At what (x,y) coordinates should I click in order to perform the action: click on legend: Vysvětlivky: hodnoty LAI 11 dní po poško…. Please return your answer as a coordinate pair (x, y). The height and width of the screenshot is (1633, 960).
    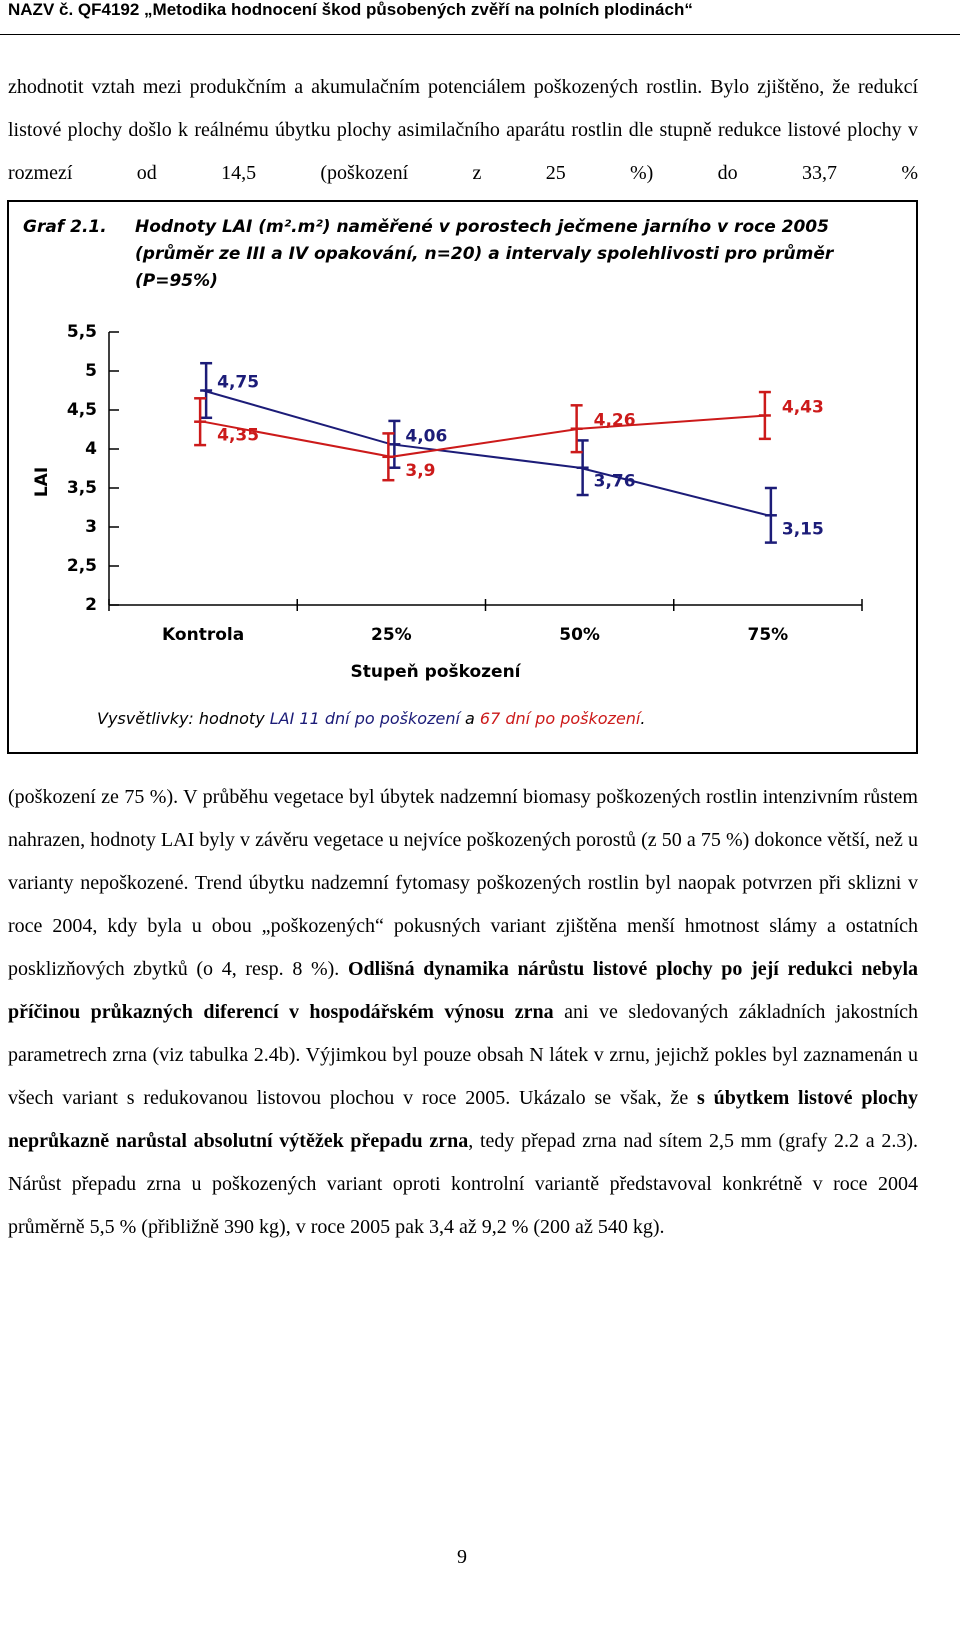
    Looking at the image, I should click on (371, 718).